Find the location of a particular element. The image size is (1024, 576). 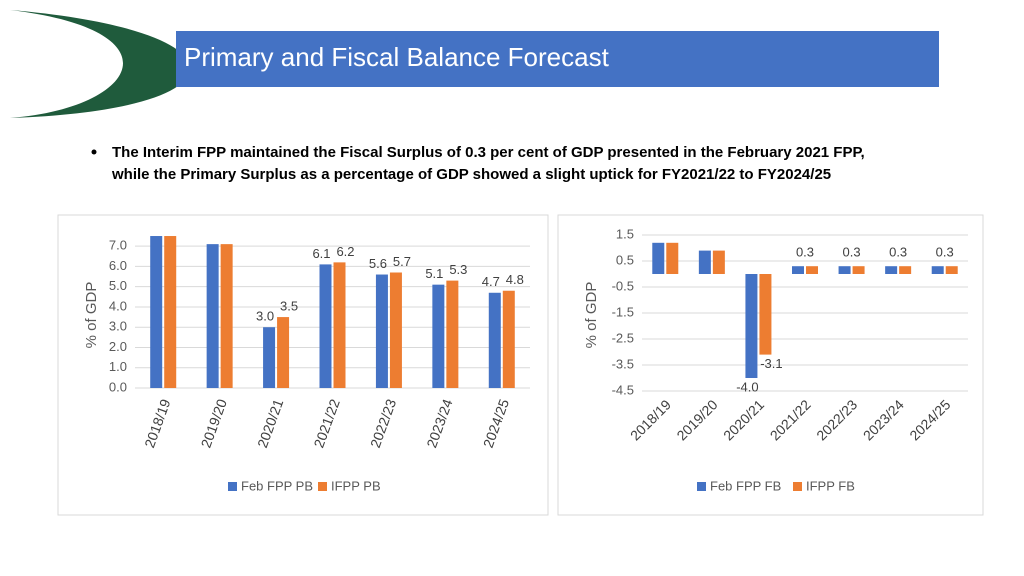

y-tick-label: -4.5 is located at coordinates (623, 389).